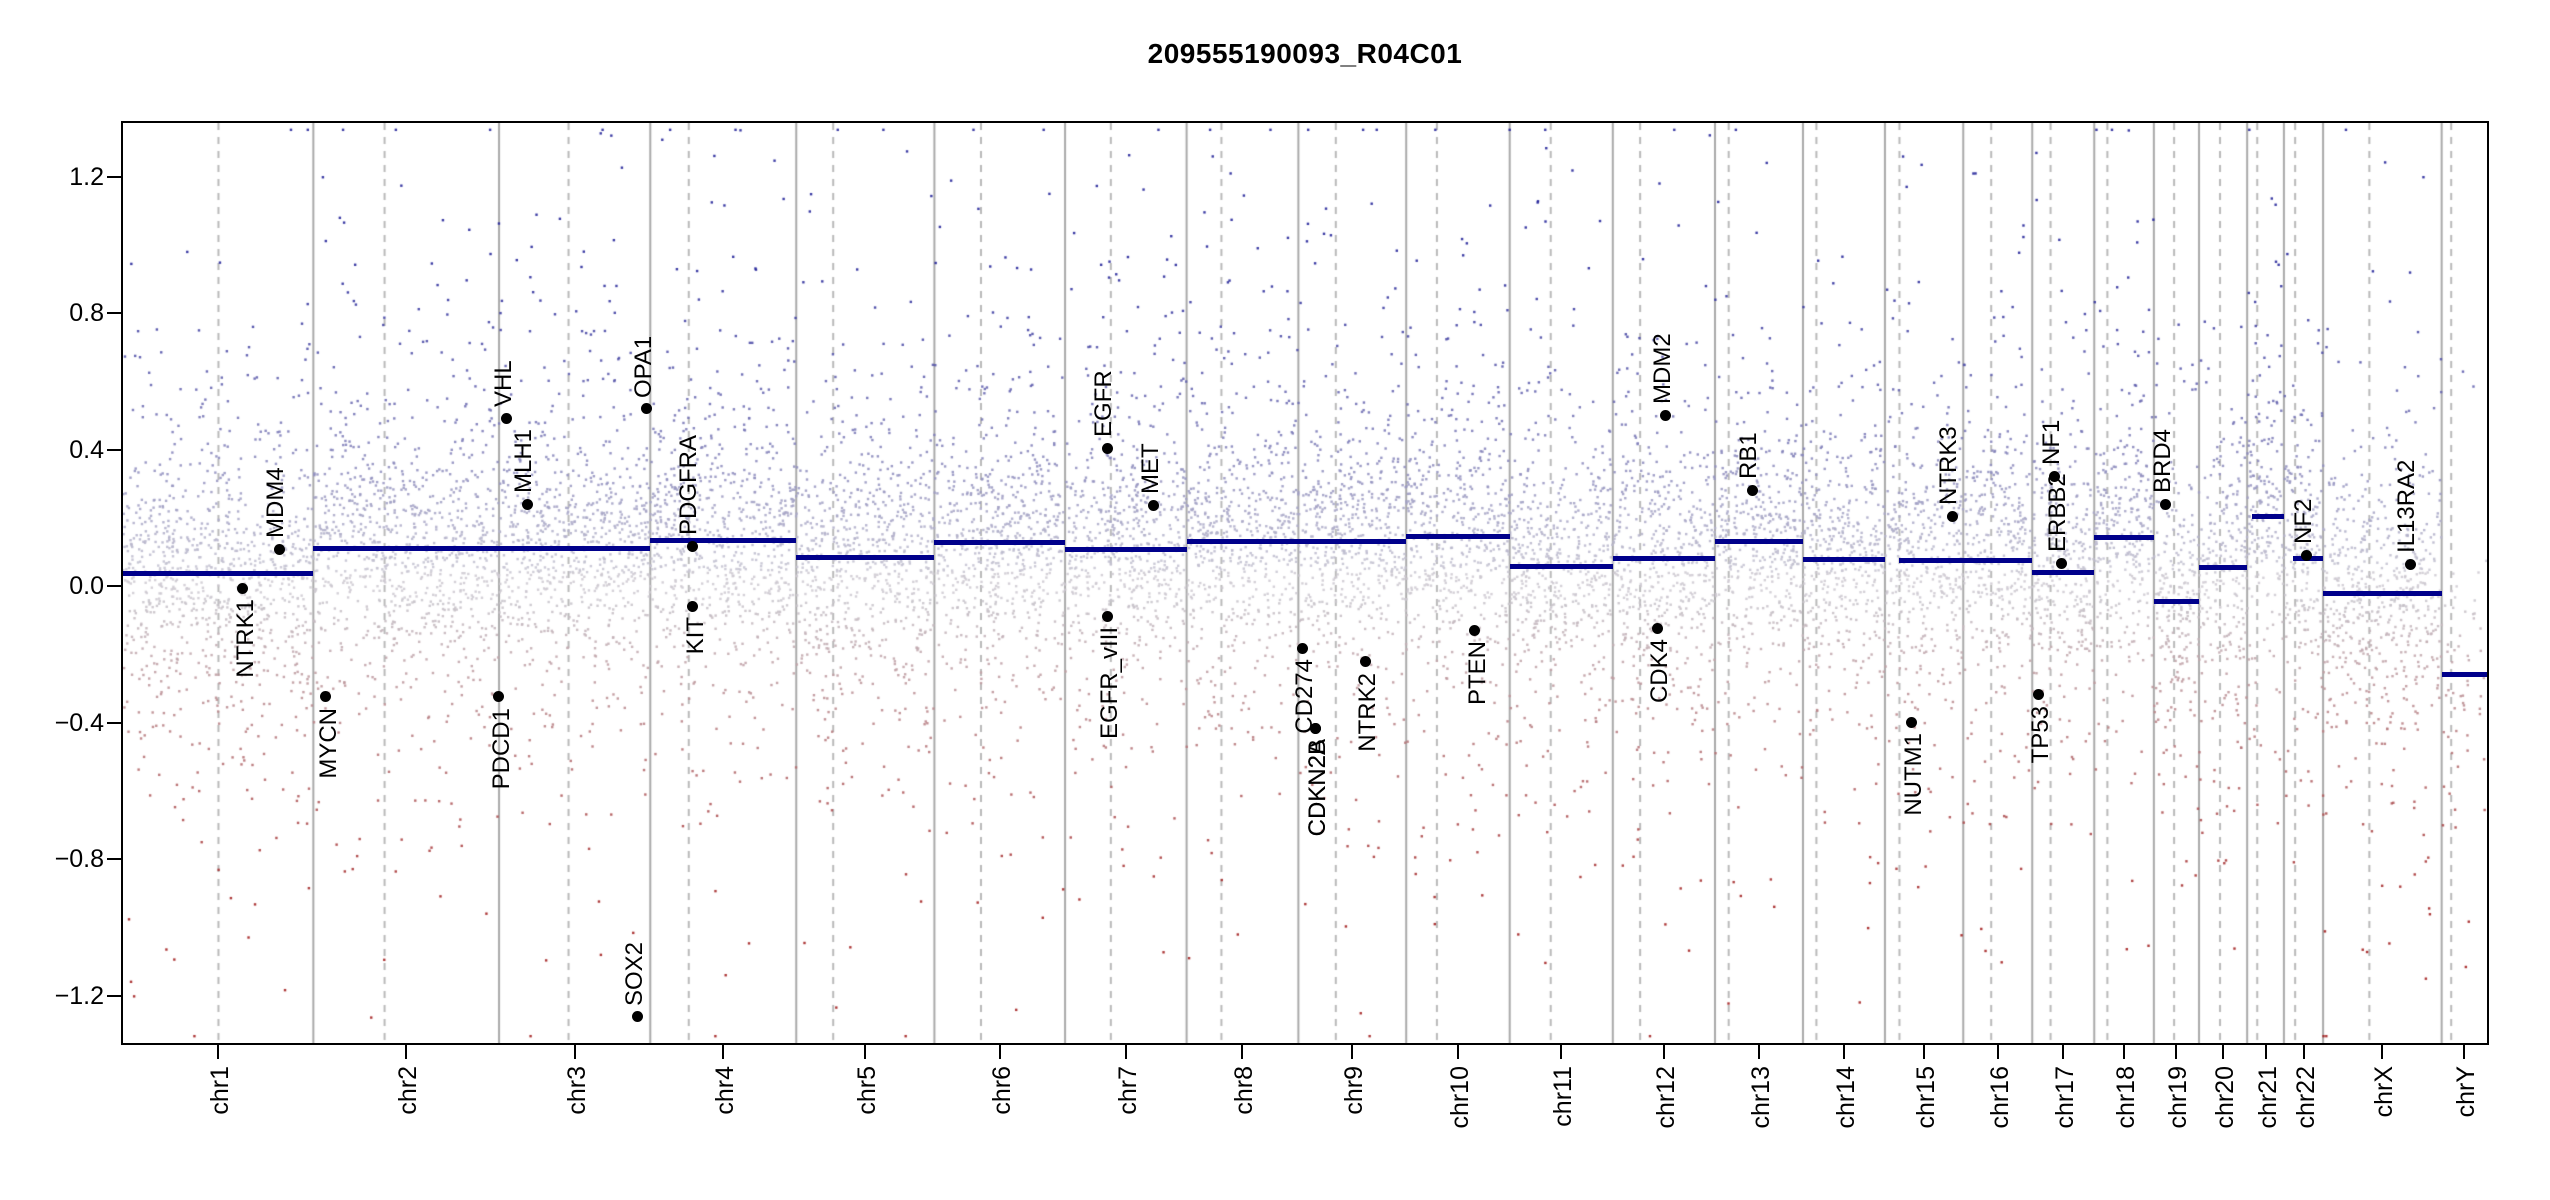  I want to click on x-axis-tick-chr16, so click(1997, 1052).